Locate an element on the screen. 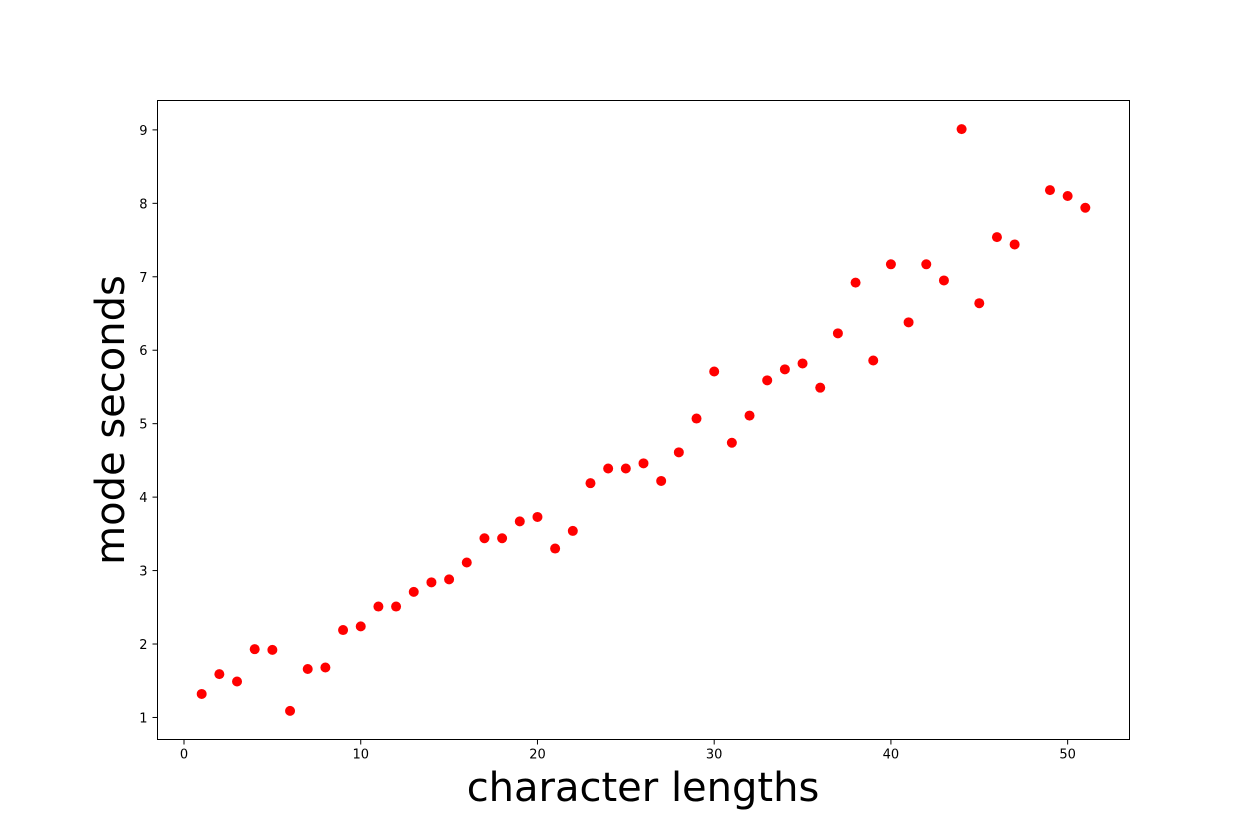 Image resolution: width=1255 pixels, height=830 pixels. y-tick-label: 5 is located at coordinates (143, 425).